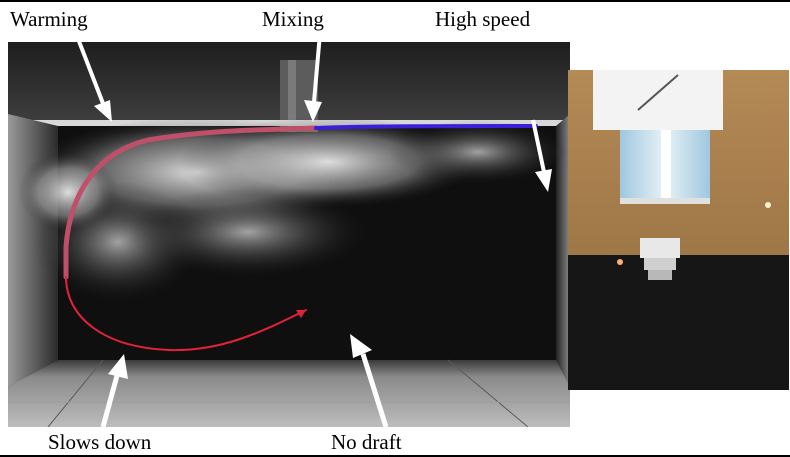 The height and width of the screenshot is (457, 790). What do you see at coordinates (483, 19) in the screenshot?
I see `label-high-speed: High speed` at bounding box center [483, 19].